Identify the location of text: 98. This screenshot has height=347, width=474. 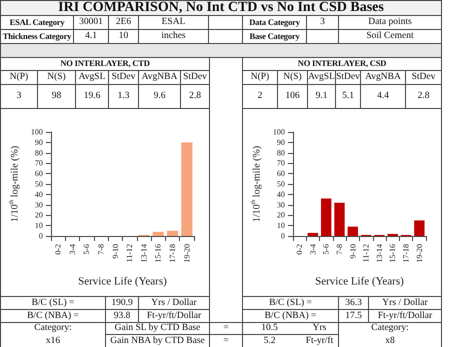
(56, 96).